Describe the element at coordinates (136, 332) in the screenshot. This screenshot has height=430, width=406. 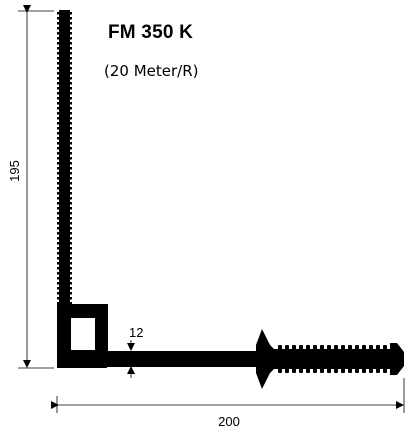
I see `thickness-label: 12` at that location.